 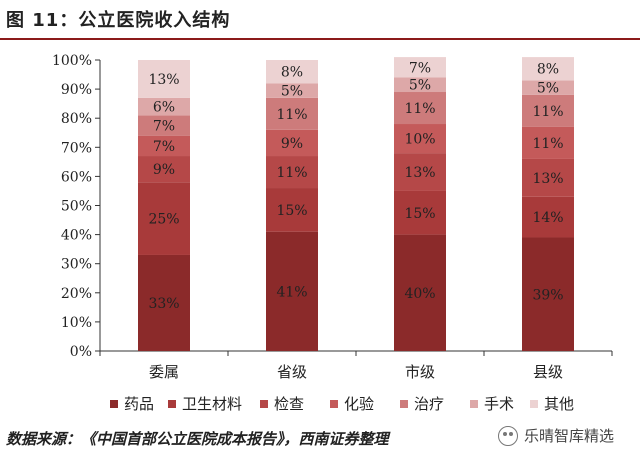 What do you see at coordinates (548, 372) in the screenshot?
I see `category-label: 县级` at bounding box center [548, 372].